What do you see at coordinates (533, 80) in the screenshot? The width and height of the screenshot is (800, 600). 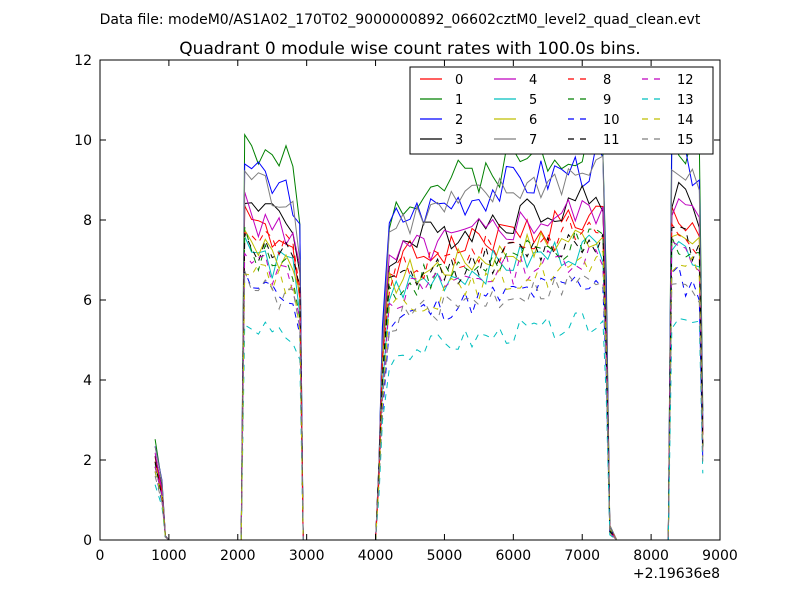 I see `legend-label-4: 4` at bounding box center [533, 80].